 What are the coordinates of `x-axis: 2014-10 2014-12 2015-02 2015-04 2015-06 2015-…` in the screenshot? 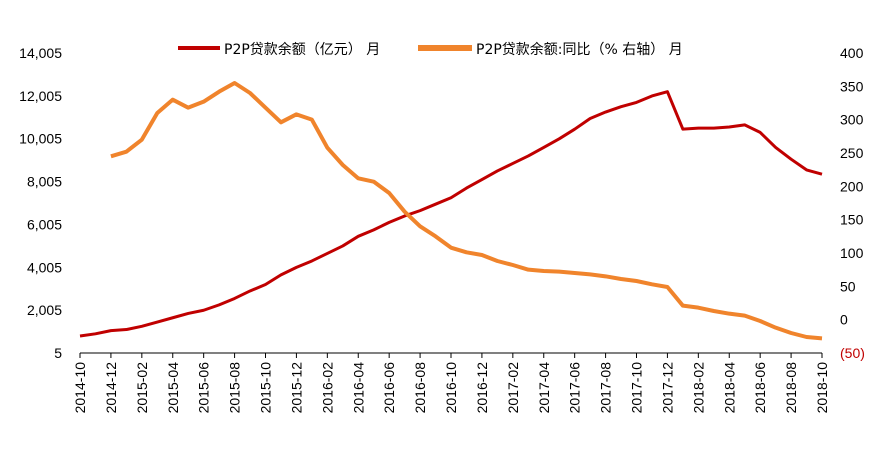 It's located at (451, 383).